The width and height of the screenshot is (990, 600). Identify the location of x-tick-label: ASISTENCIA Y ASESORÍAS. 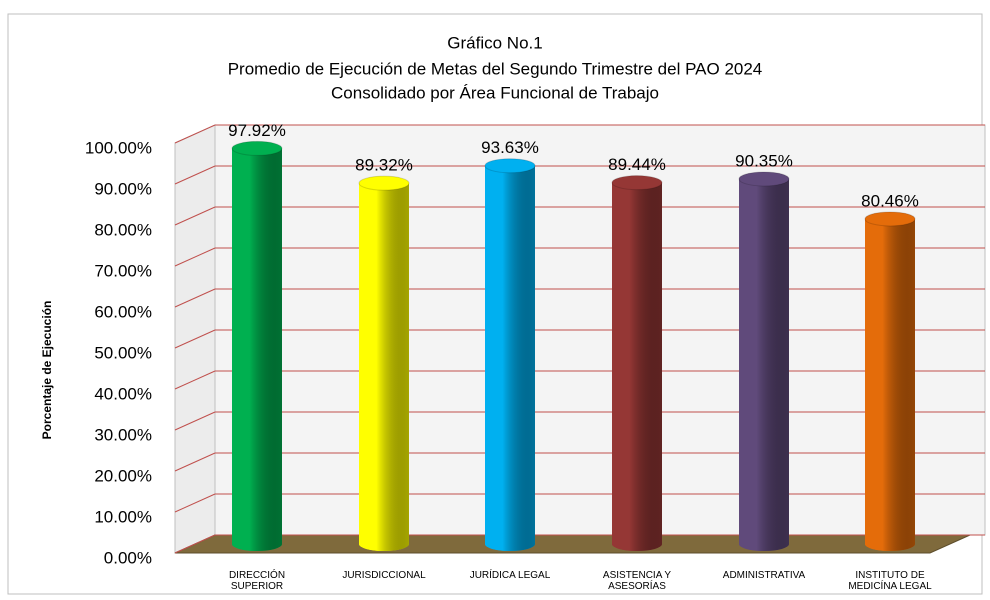
(637, 581).